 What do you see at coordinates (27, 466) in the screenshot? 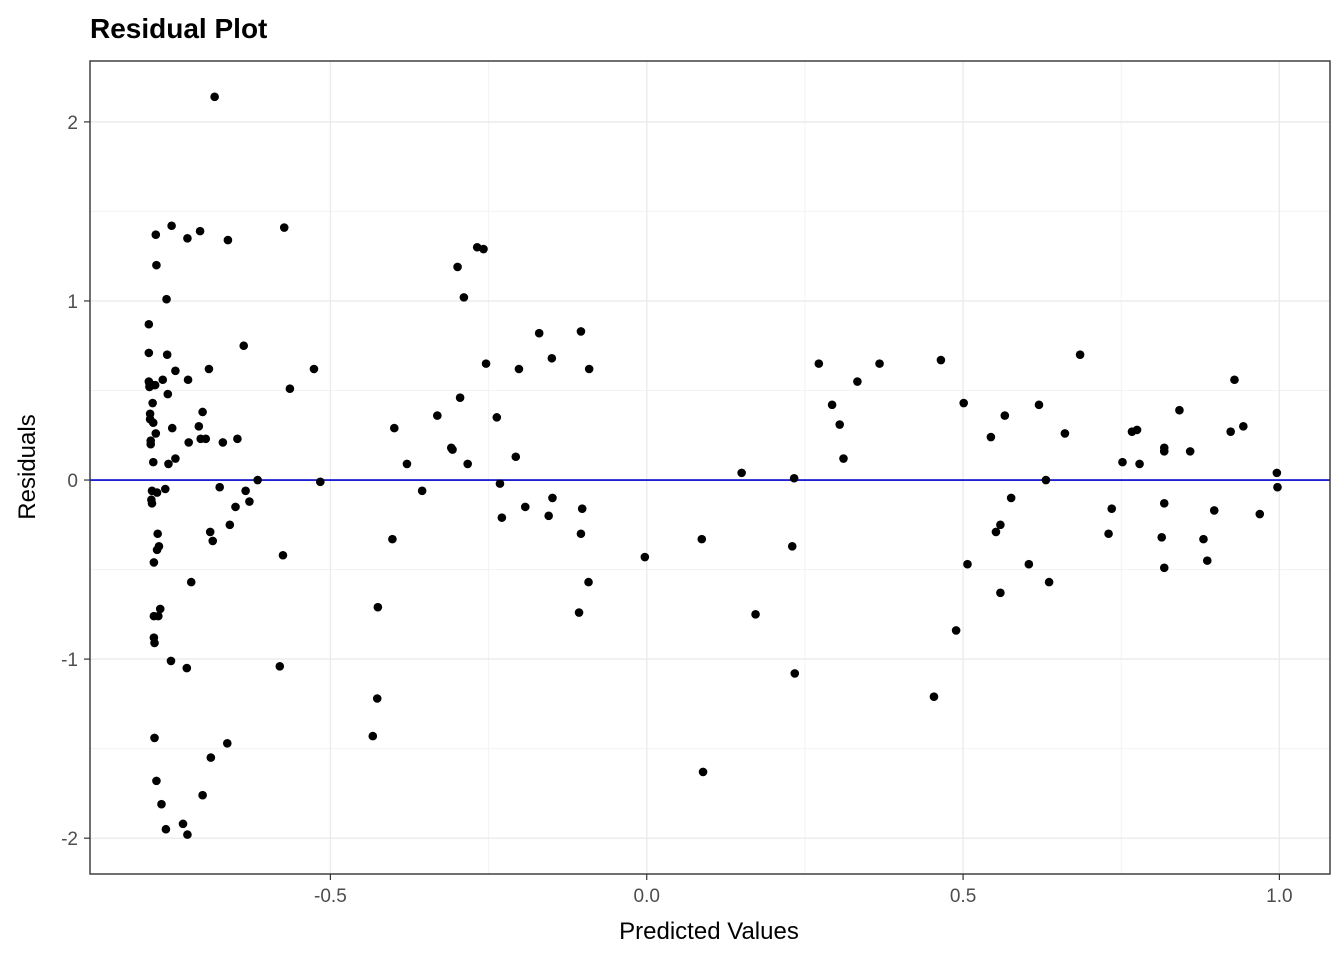
I see `y-axis-title: Residuals` at bounding box center [27, 466].